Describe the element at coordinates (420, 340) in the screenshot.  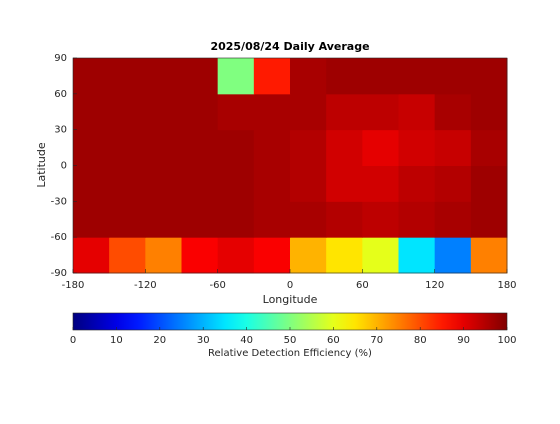
I see `colorbar-tick-label: 80` at that location.